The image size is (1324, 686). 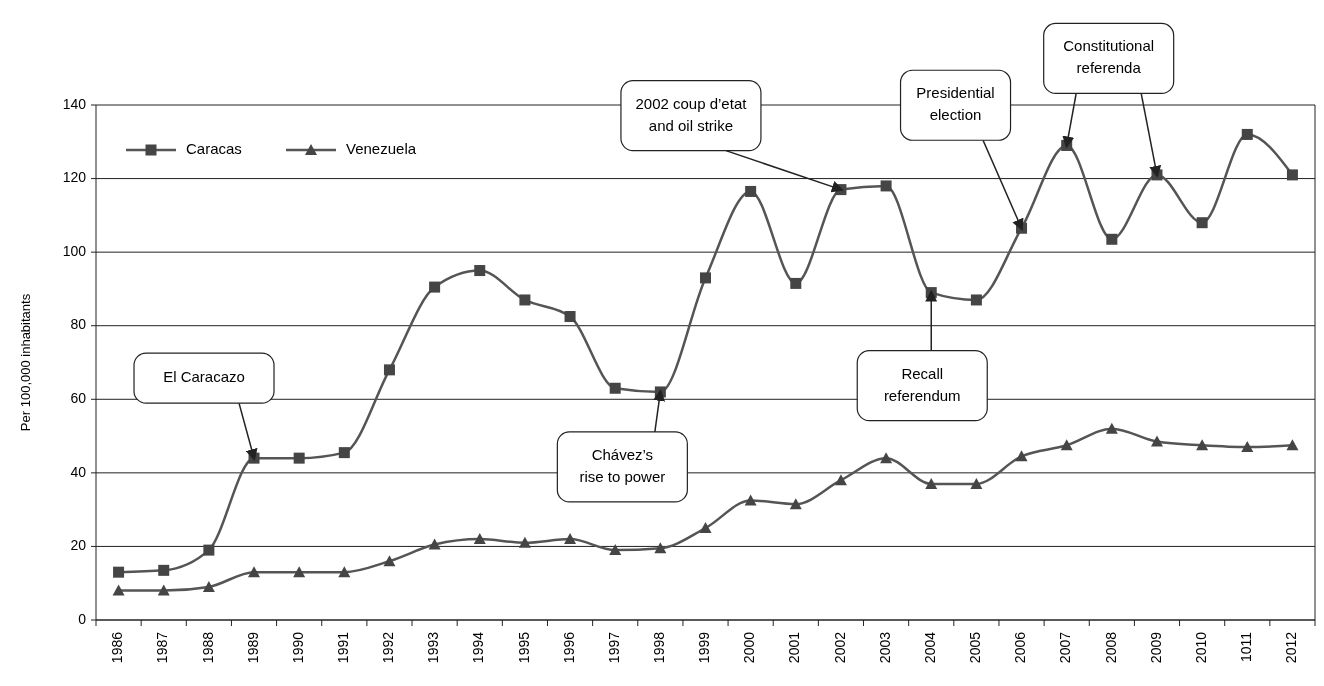 What do you see at coordinates (478, 647) in the screenshot?
I see `x-tick-label: 1994` at bounding box center [478, 647].